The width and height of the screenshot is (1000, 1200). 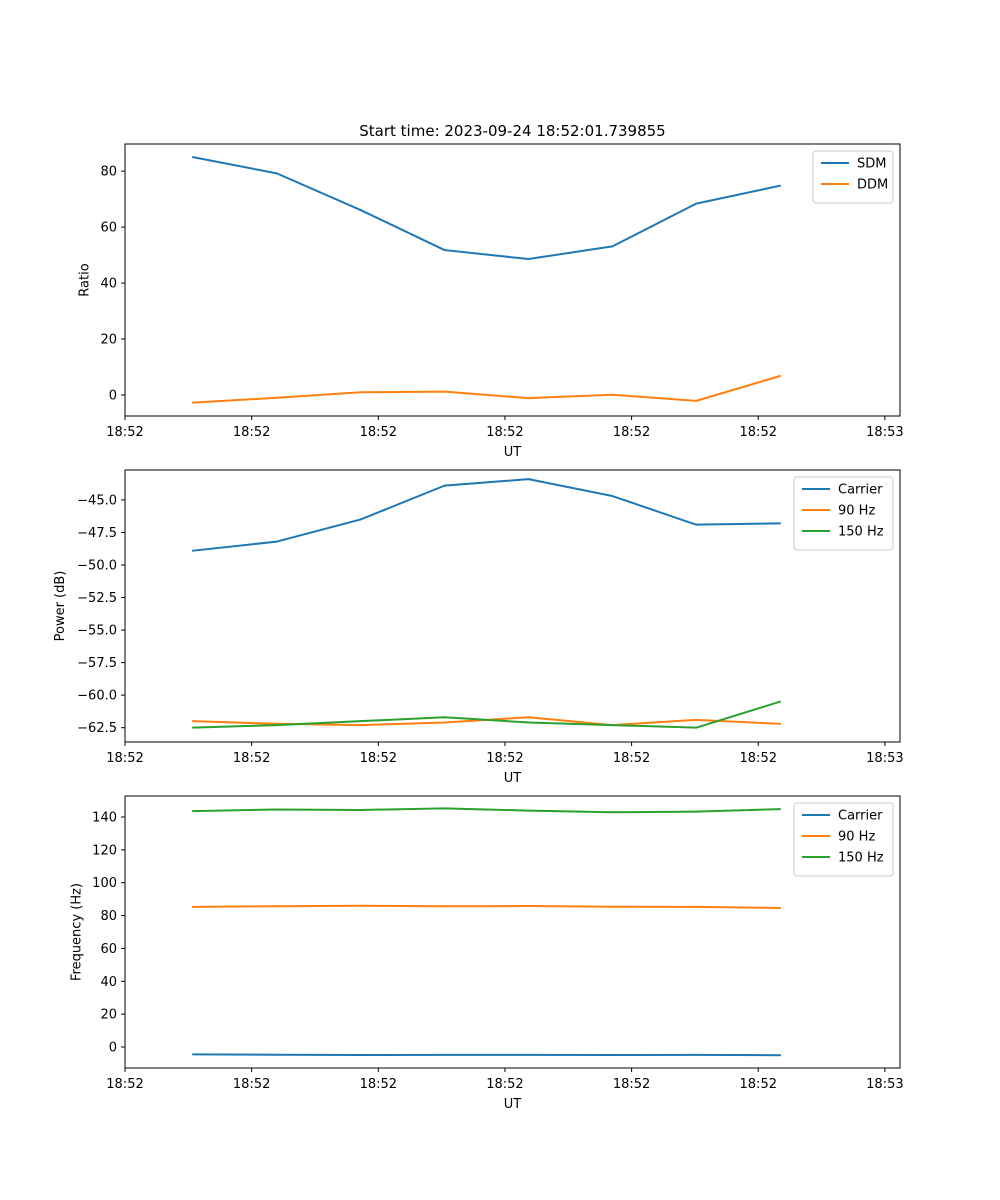 I want to click on series-line-ddm, so click(x=486, y=389).